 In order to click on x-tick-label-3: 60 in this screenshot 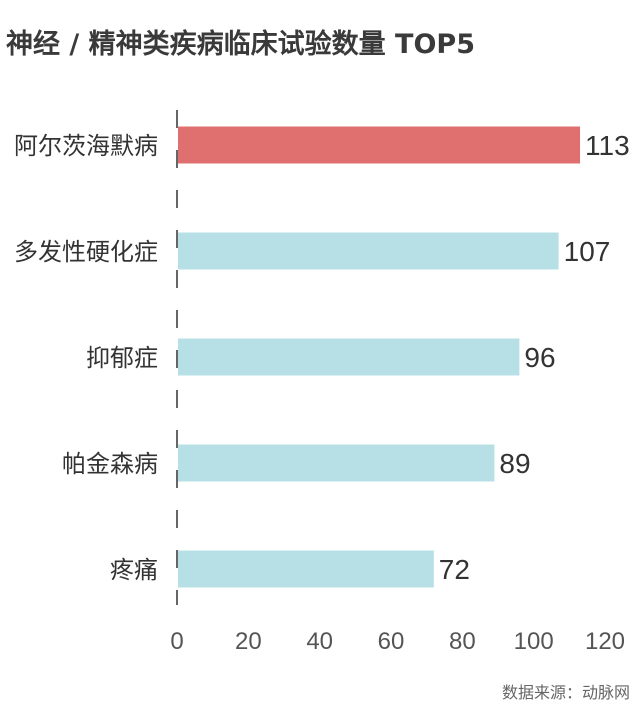, I will do `click(391, 641)`.